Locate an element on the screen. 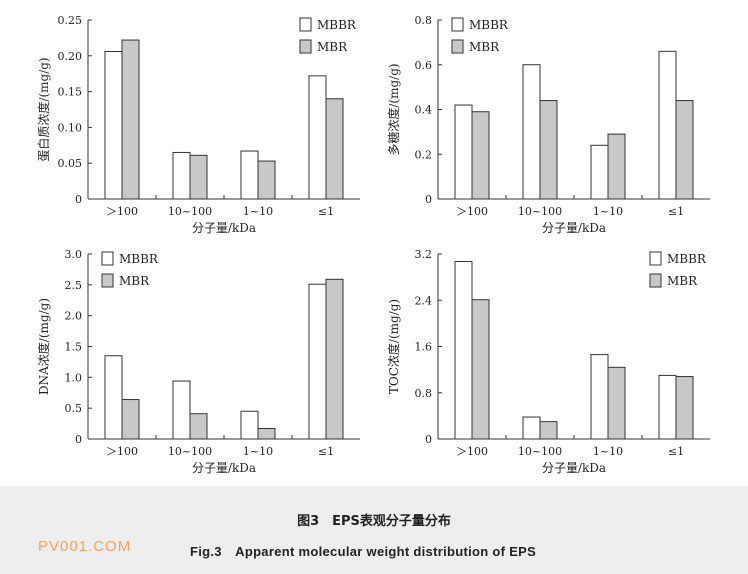 The height and width of the screenshot is (574, 748). y-tick-label: 0.4 is located at coordinates (424, 110).